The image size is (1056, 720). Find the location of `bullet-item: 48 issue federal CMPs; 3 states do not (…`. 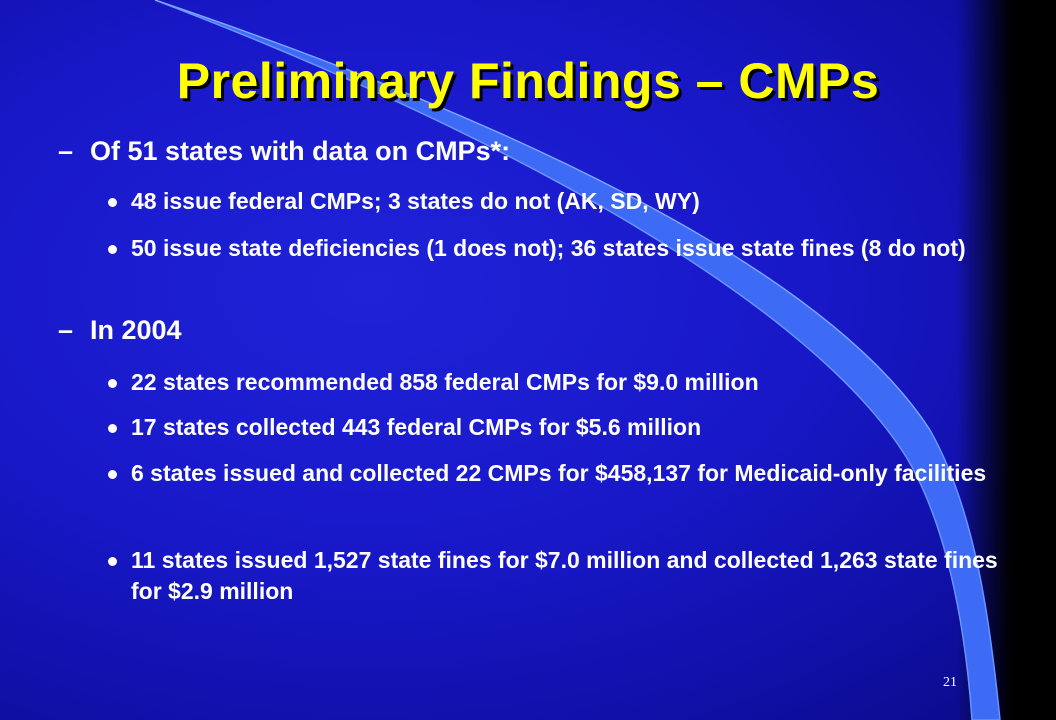

bullet-item: 48 issue federal CMPs; 3 states do not (… is located at coordinates (559, 201).